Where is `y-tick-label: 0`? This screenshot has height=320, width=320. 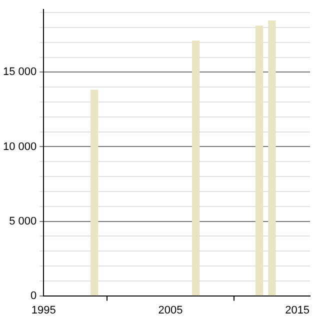 y-tick-label: 0 is located at coordinates (33, 296).